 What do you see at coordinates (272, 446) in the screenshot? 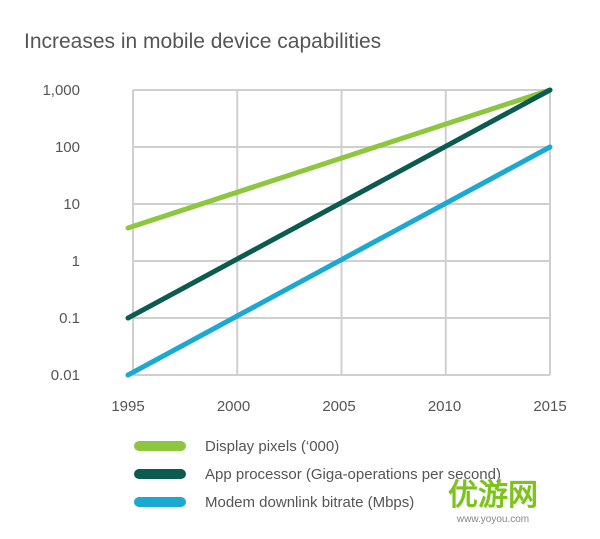
I see `legend-label: Display pixels (‘000)` at bounding box center [272, 446].